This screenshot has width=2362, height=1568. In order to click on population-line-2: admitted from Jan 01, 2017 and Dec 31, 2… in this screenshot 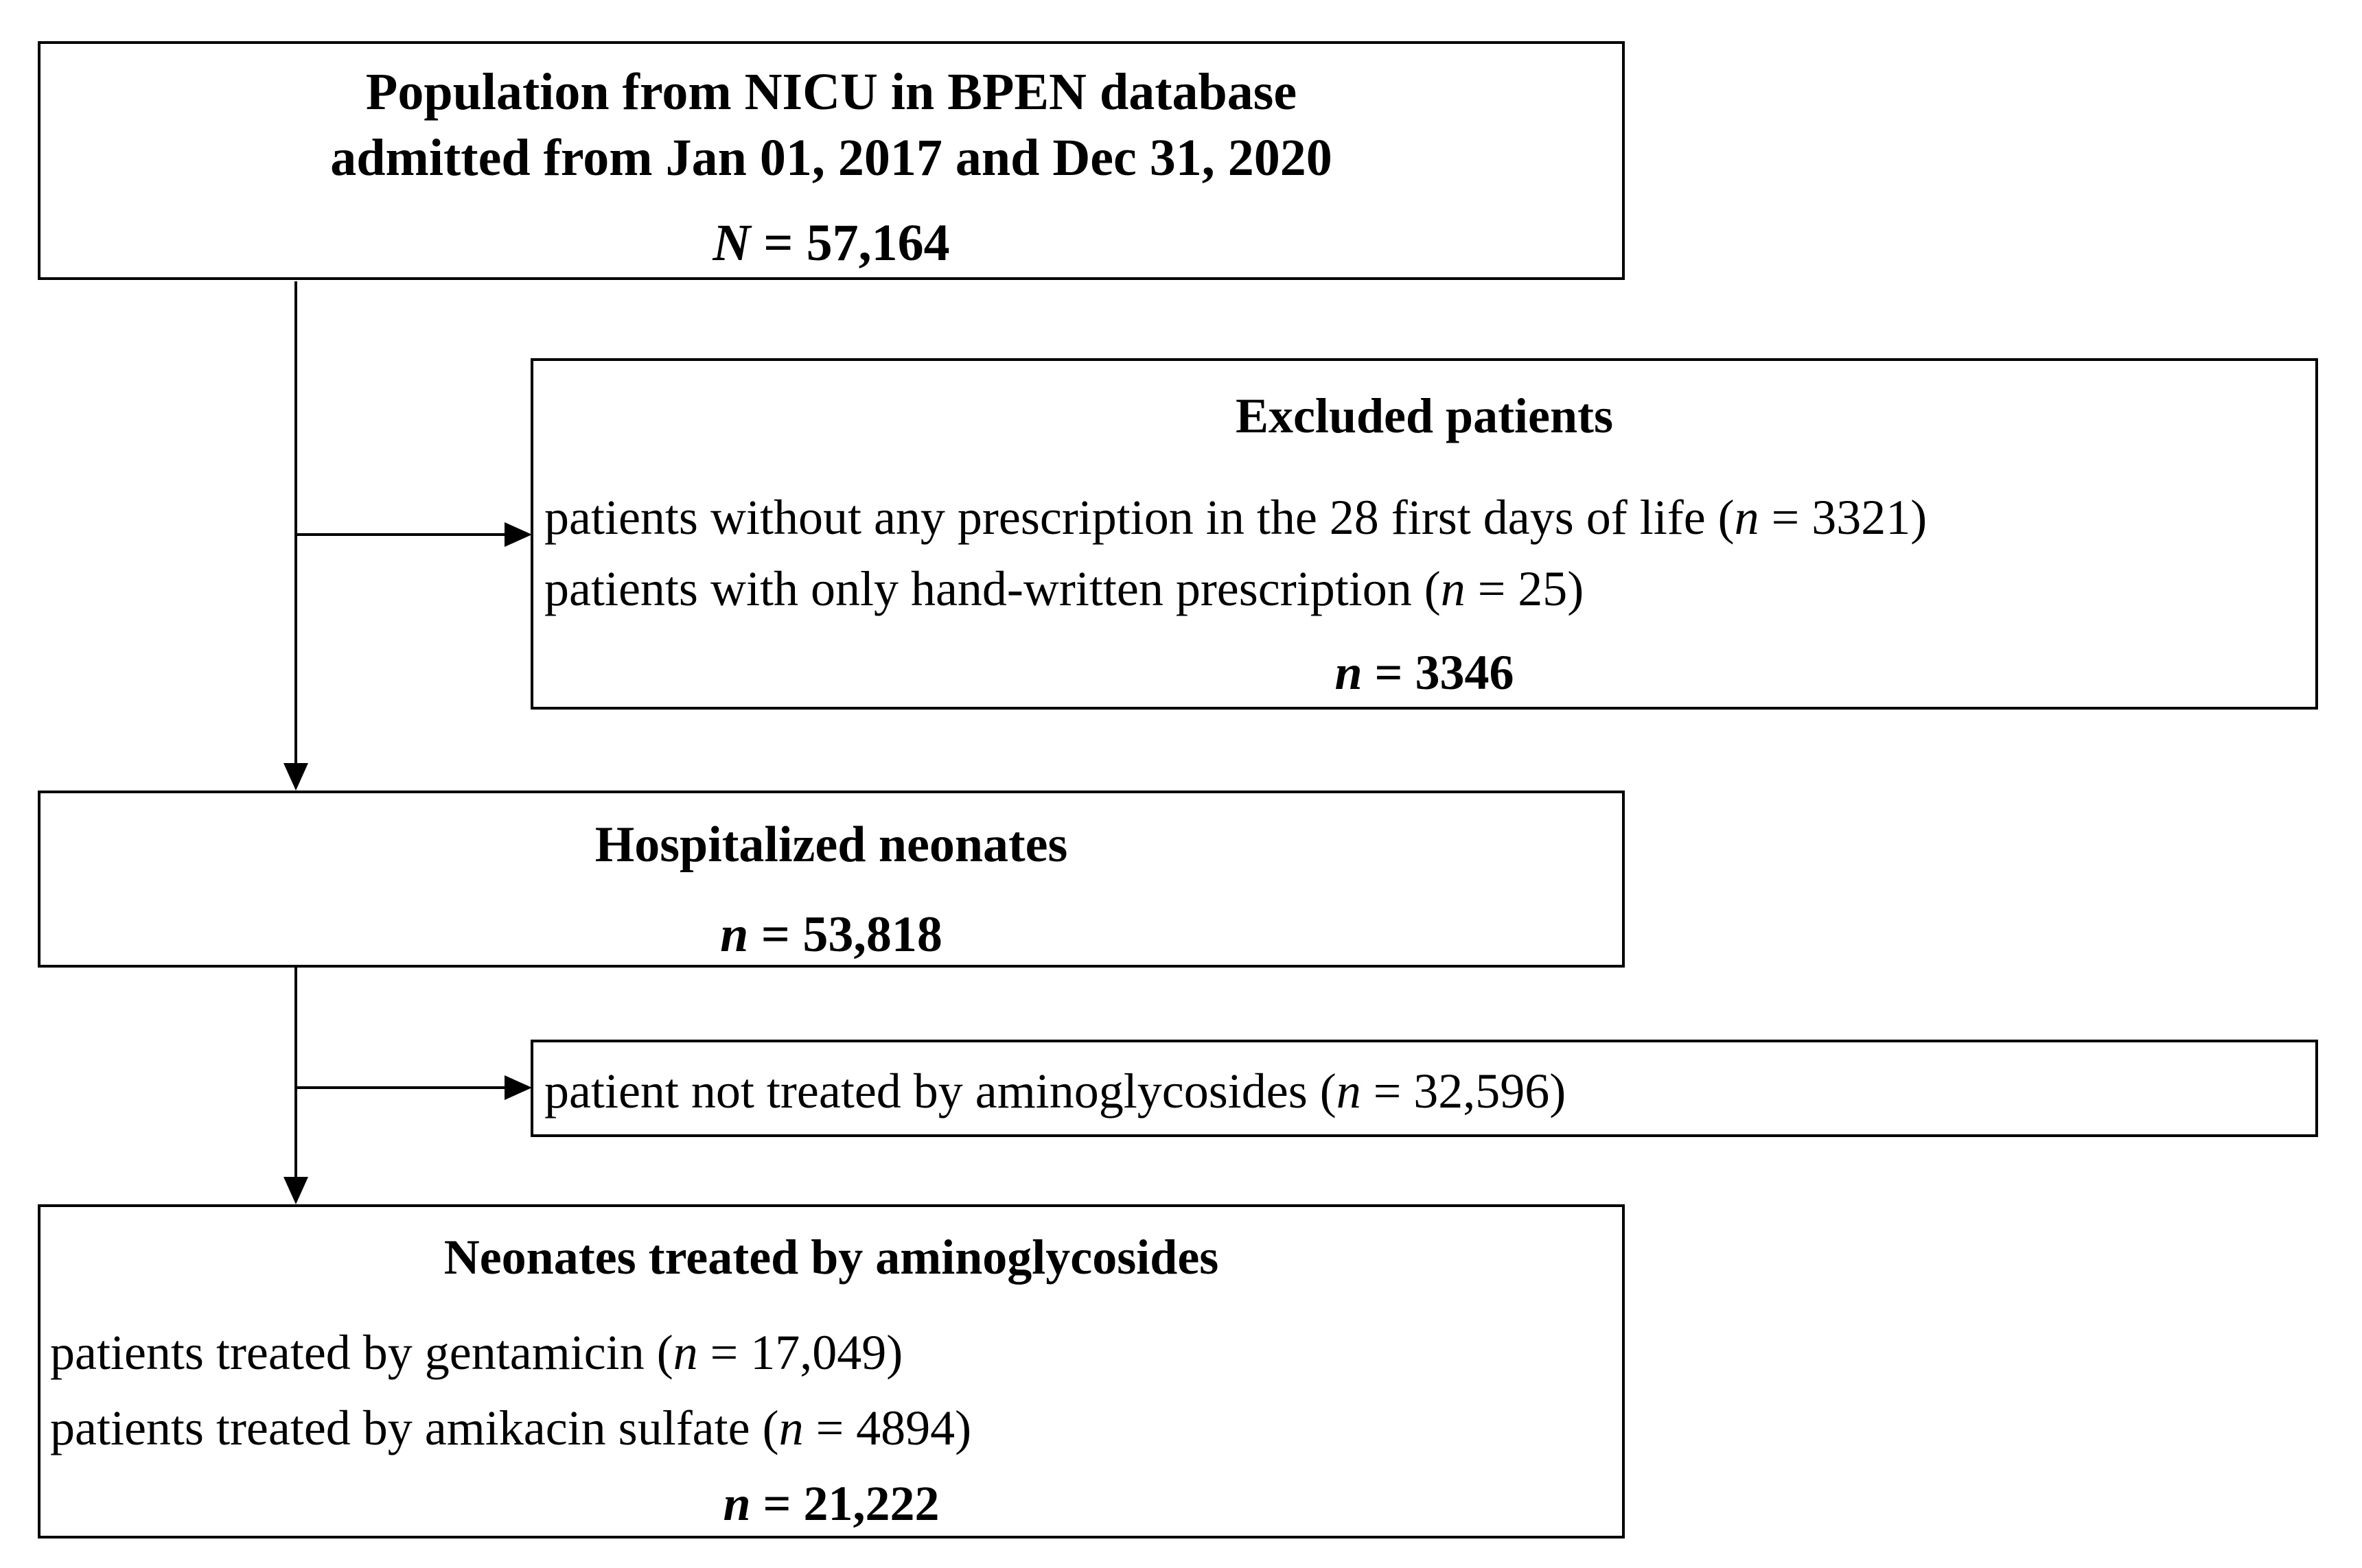, I will do `click(831, 158)`.